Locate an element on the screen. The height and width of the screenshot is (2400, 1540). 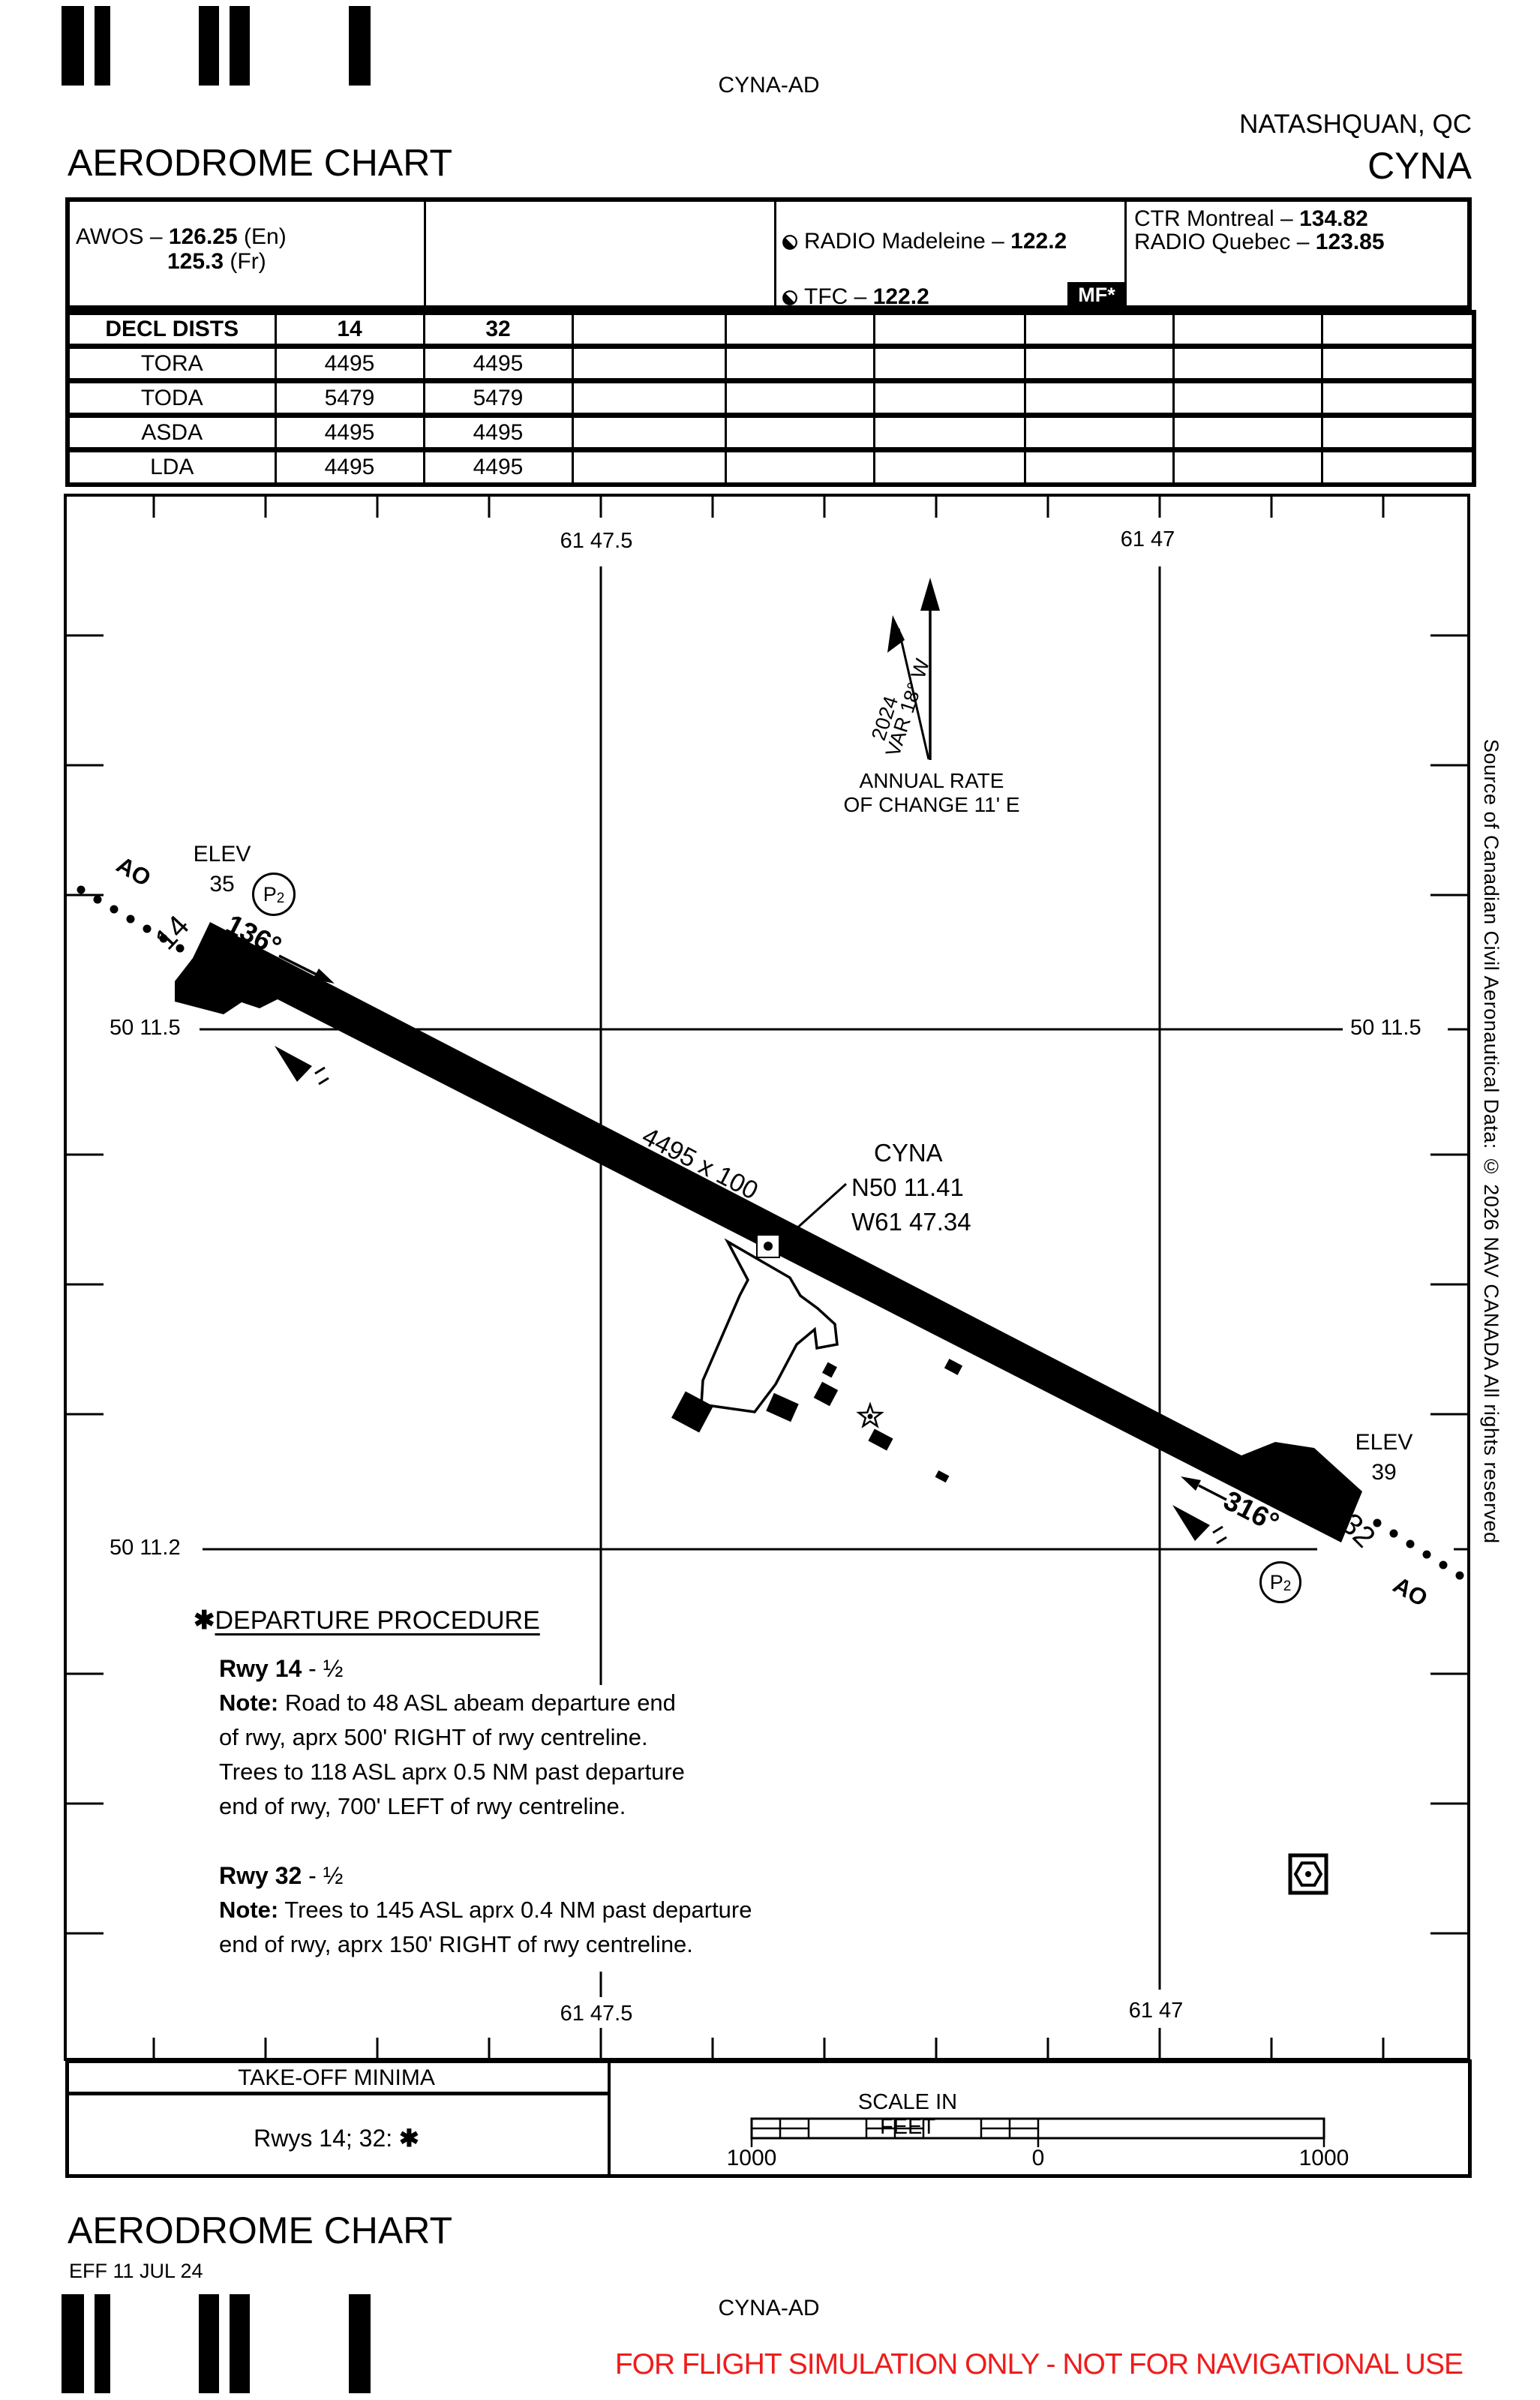
annual-rate-line1: ANNUAL RATE is located at coordinates (932, 780).